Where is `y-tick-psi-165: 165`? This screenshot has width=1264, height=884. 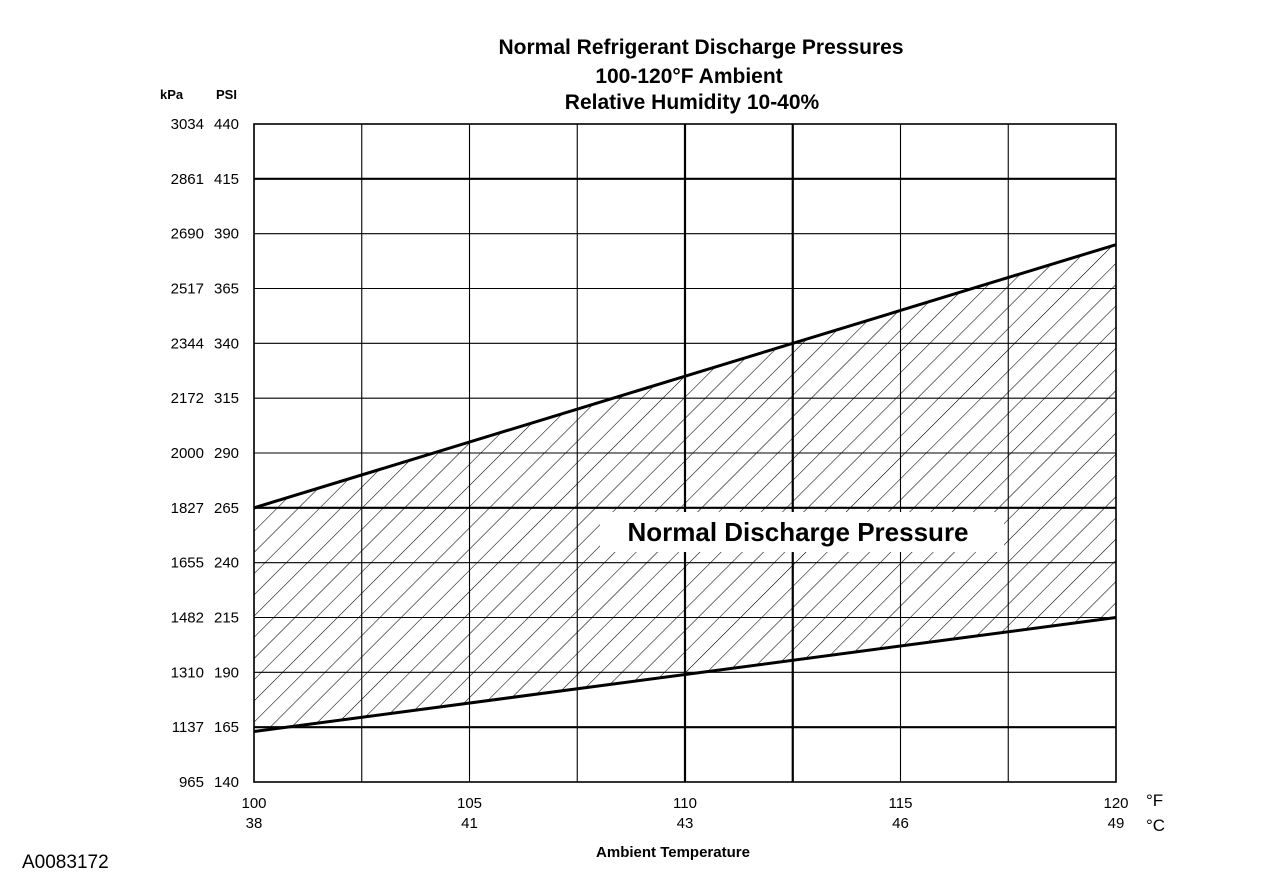 y-tick-psi-165: 165 is located at coordinates (226, 727).